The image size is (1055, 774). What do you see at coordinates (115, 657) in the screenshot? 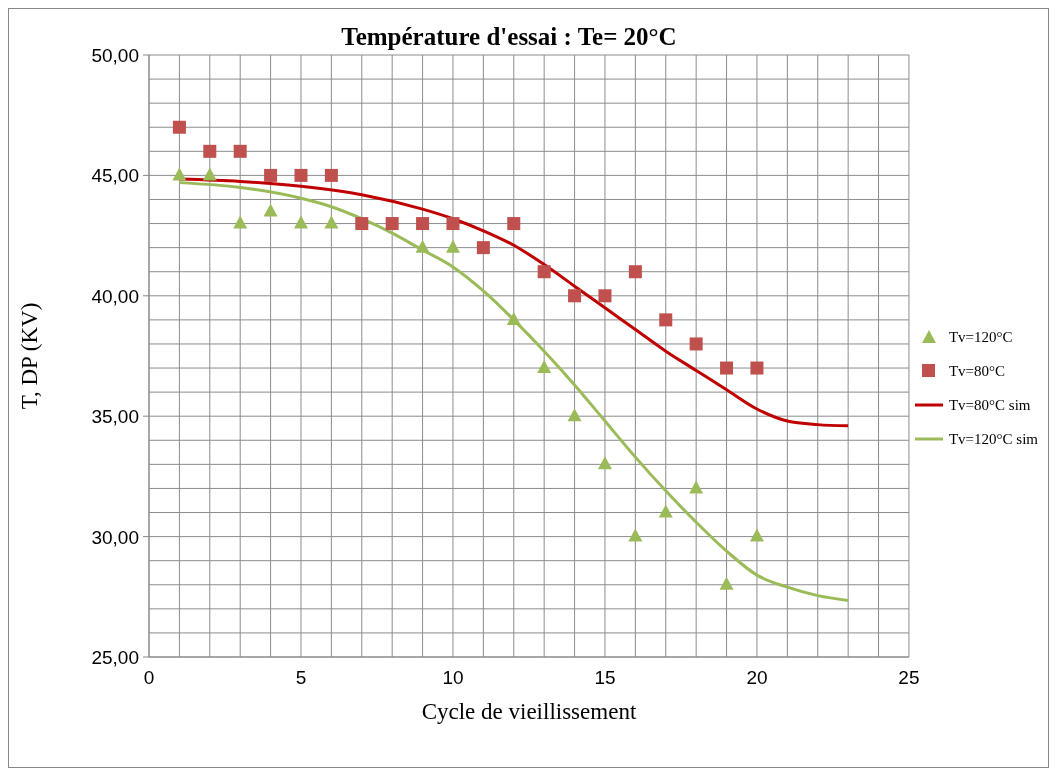
I see `y-tick-label: 25,00` at bounding box center [115, 657].